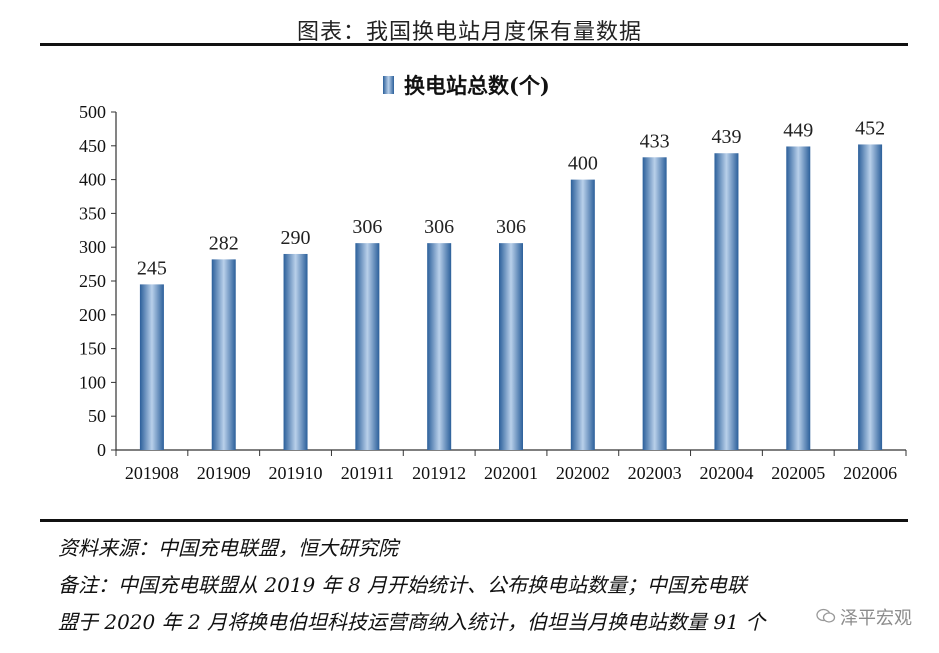  I want to click on x-tick-label: 201911, so click(367, 473).